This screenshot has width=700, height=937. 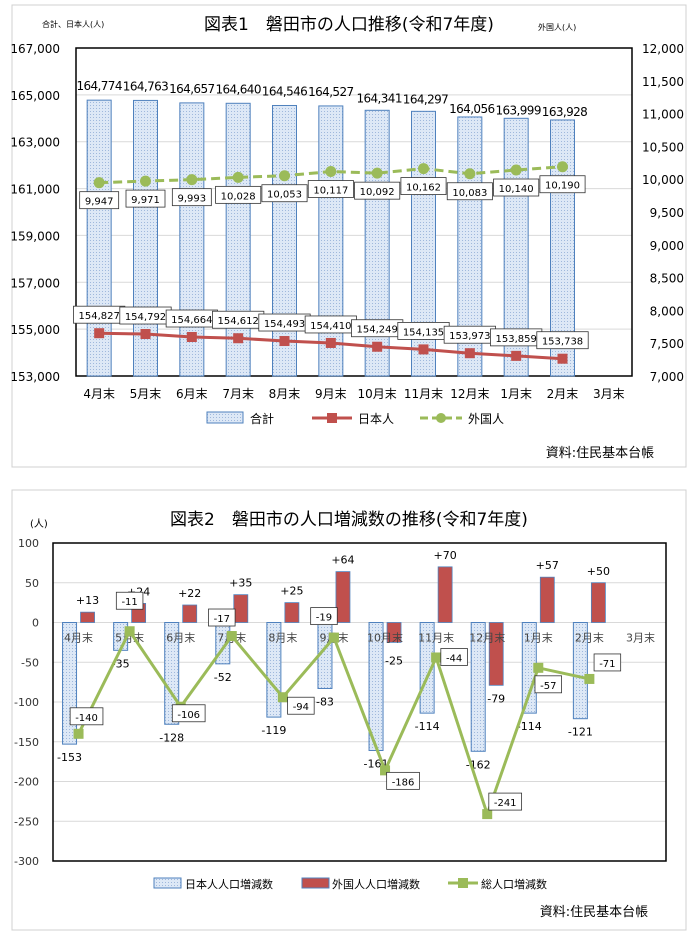 What do you see at coordinates (32, 583) in the screenshot?
I see `y-tick-label: 50` at bounding box center [32, 583].